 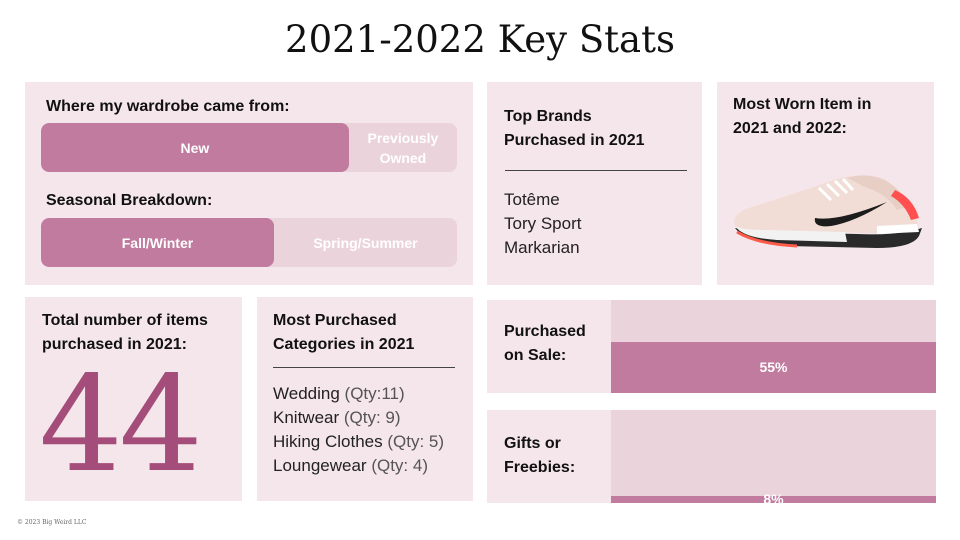 What do you see at coordinates (121, 425) in the screenshot?
I see `total-items-value: 44` at bounding box center [121, 425].